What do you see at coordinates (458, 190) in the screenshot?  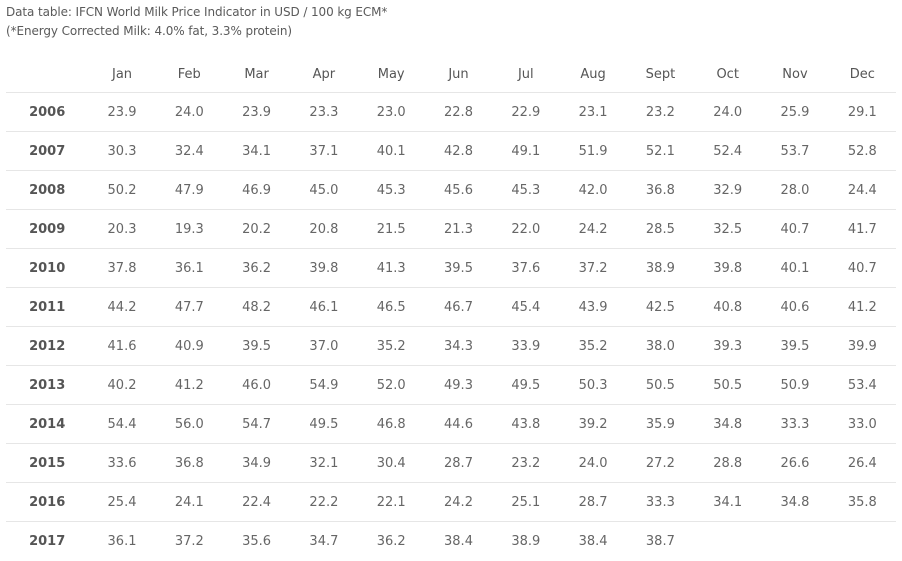 I see `value-cell: 45.6` at bounding box center [458, 190].